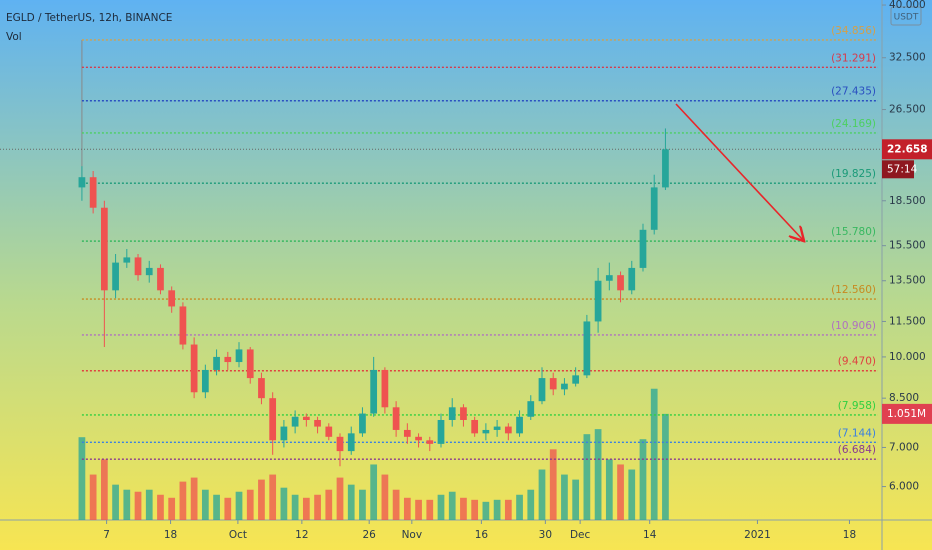 The width and height of the screenshot is (932, 550). Describe the element at coordinates (907, 201) in the screenshot. I see `y-tick-label: 18.500` at that location.